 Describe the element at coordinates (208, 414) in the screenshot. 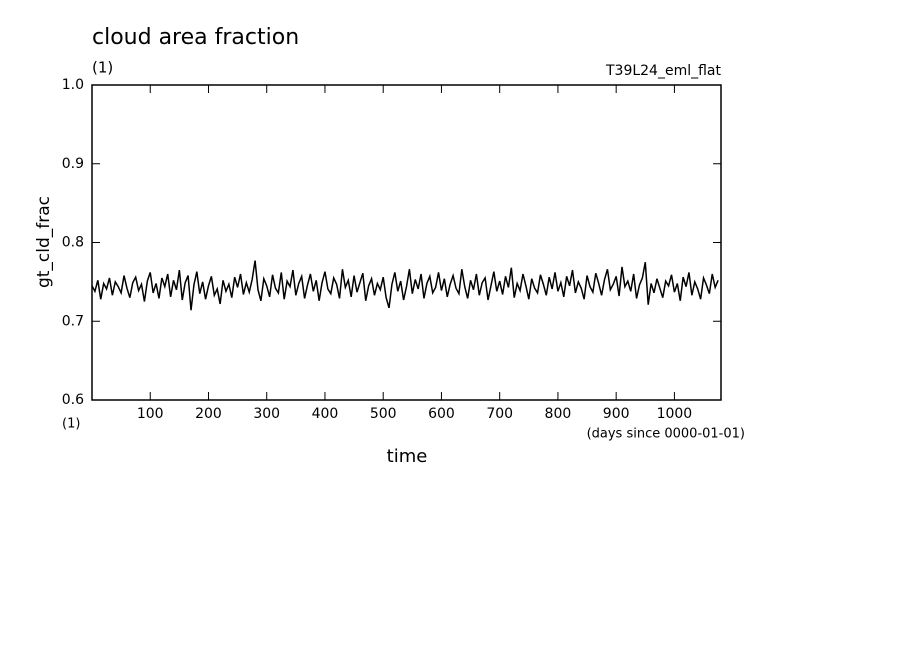

I see `x-tick-label: 200` at that location.